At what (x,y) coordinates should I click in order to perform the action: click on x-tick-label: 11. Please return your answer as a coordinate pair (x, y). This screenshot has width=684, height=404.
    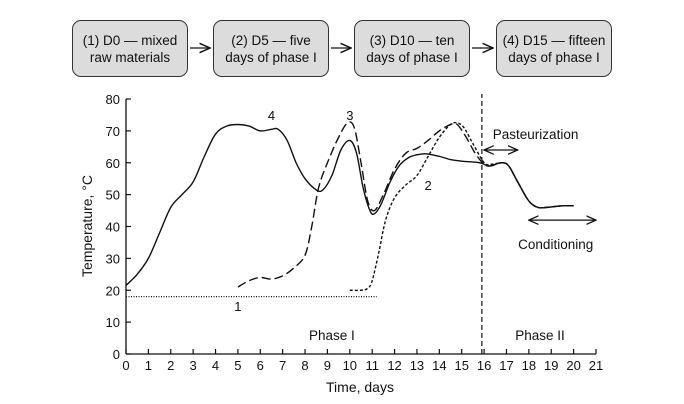
    Looking at the image, I should click on (372, 365).